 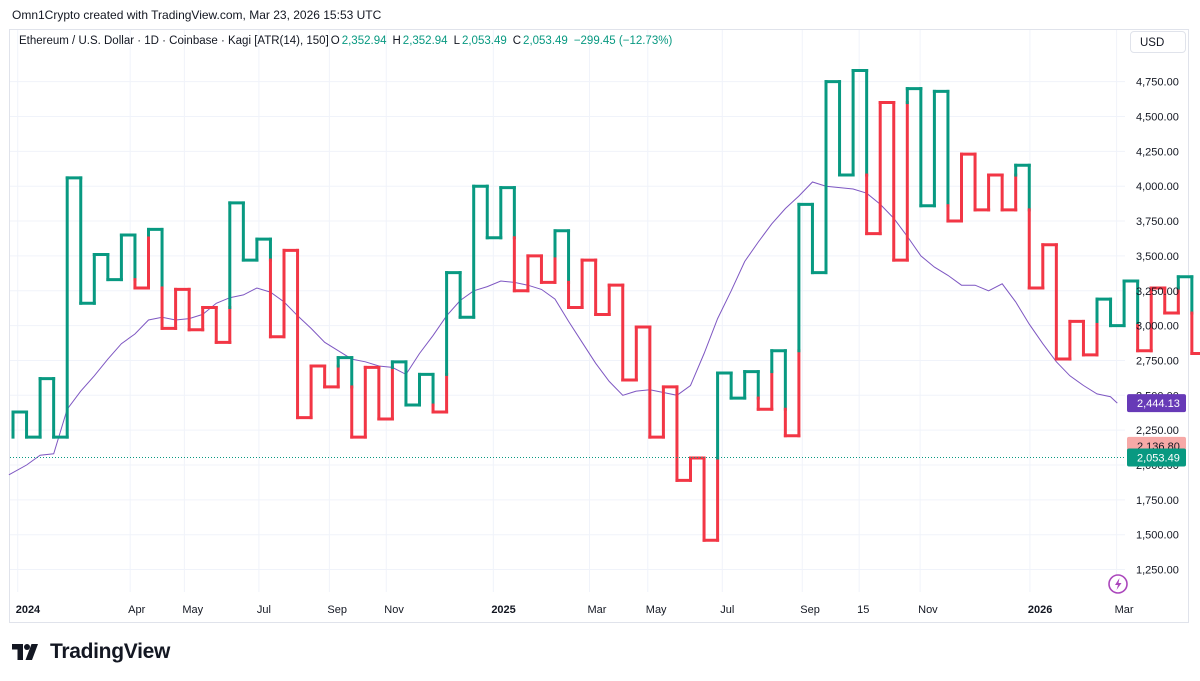 I want to click on price-tick-label: 4,250.00, so click(x=1157, y=152).